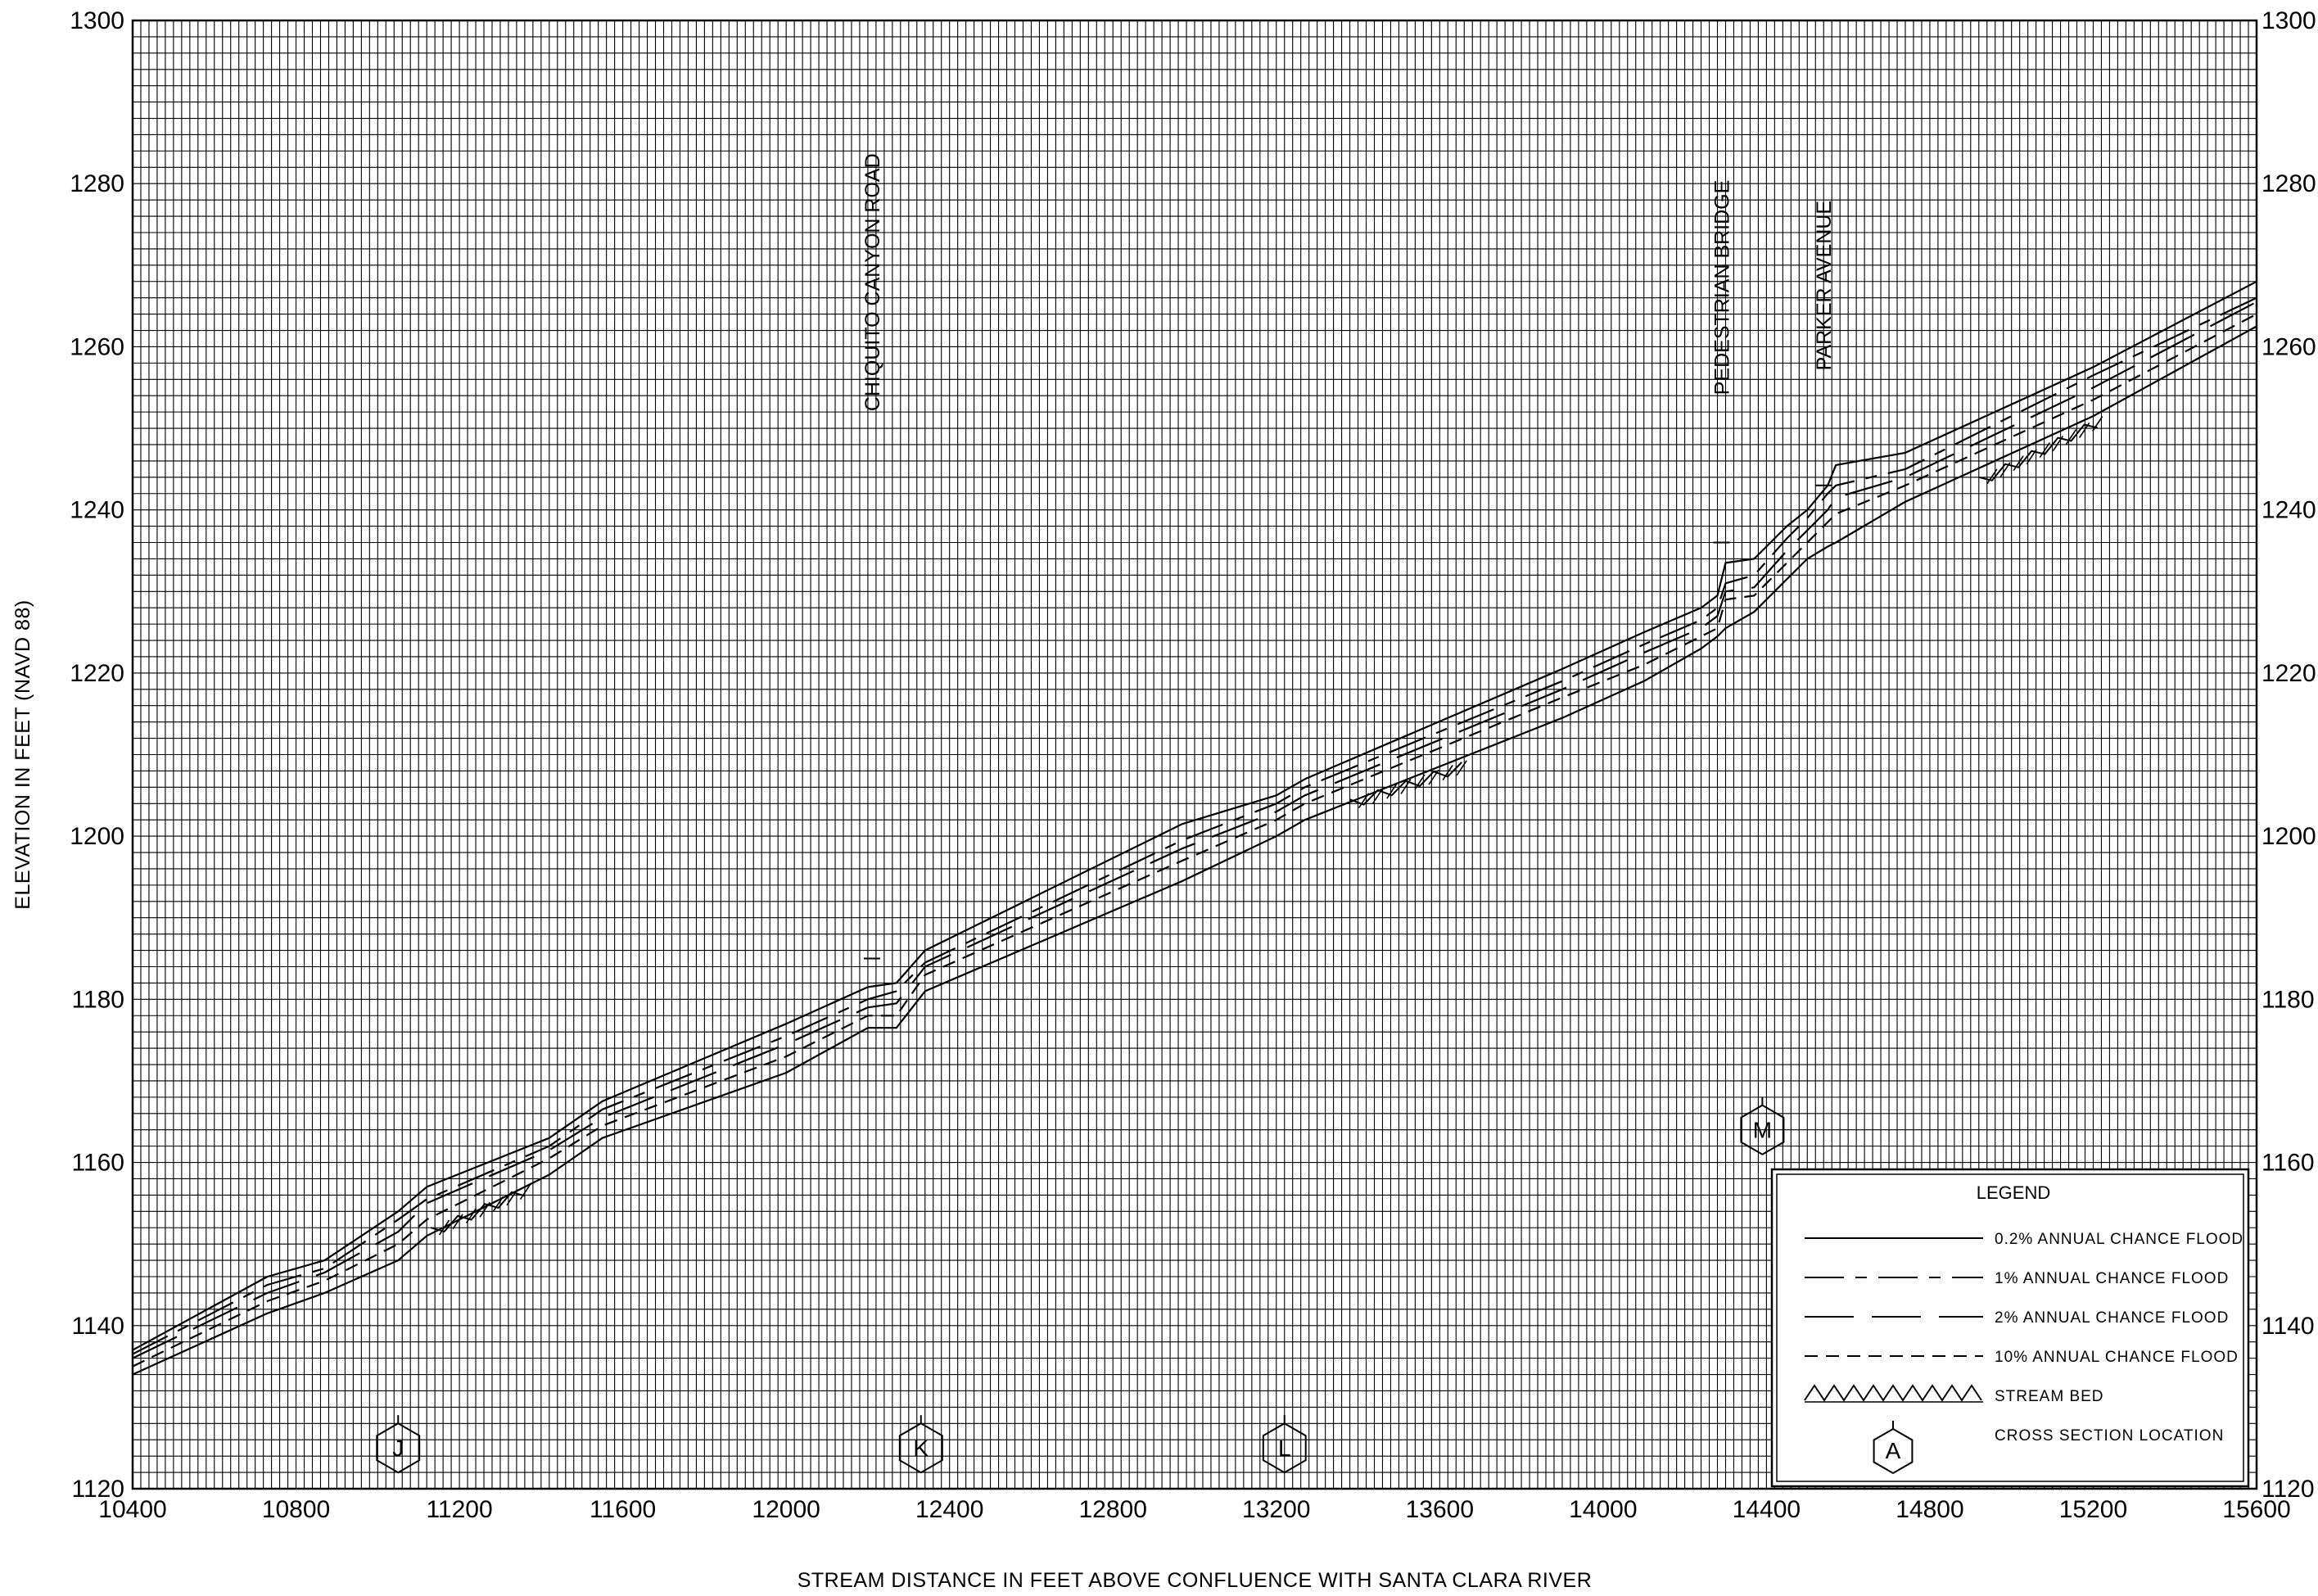 Image resolution: width=2318 pixels, height=1596 pixels. What do you see at coordinates (1113, 1509) in the screenshot?
I see `x-tick-label: 12800` at bounding box center [1113, 1509].